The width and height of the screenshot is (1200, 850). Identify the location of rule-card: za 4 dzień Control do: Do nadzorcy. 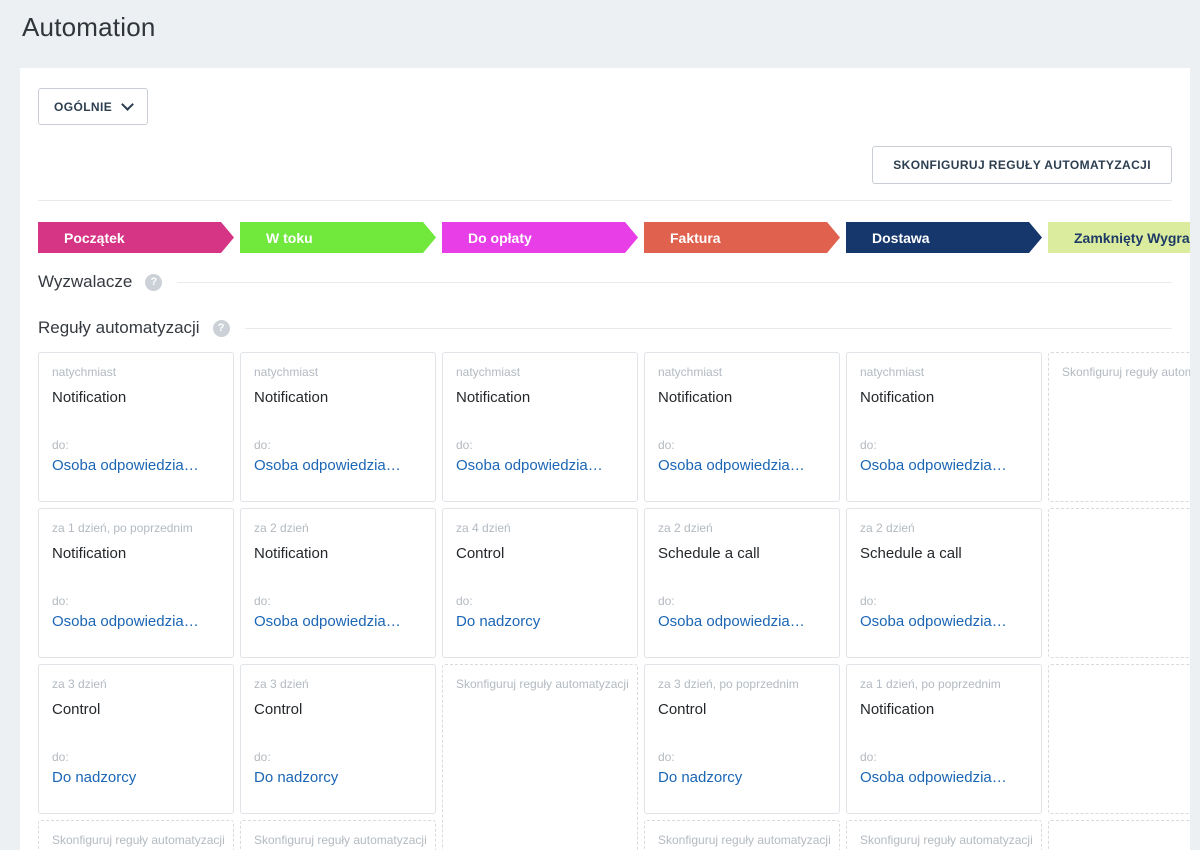
(540, 583).